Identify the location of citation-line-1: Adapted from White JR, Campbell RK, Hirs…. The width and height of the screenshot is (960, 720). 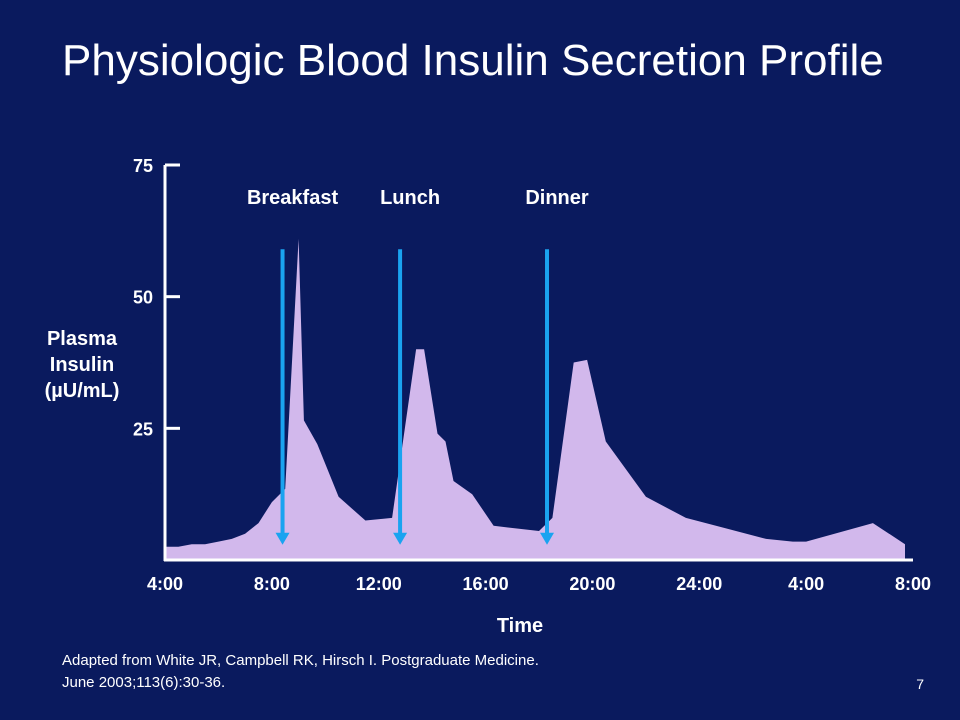
(300, 660).